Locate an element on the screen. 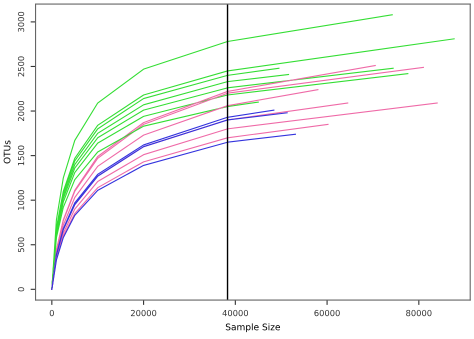  x-tick-label: 20000 is located at coordinates (143, 313).